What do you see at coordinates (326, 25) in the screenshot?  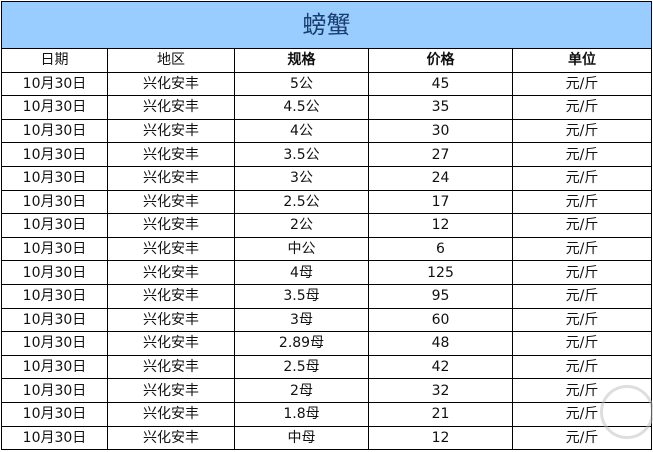 I see `table-title: 螃蟹` at bounding box center [326, 25].